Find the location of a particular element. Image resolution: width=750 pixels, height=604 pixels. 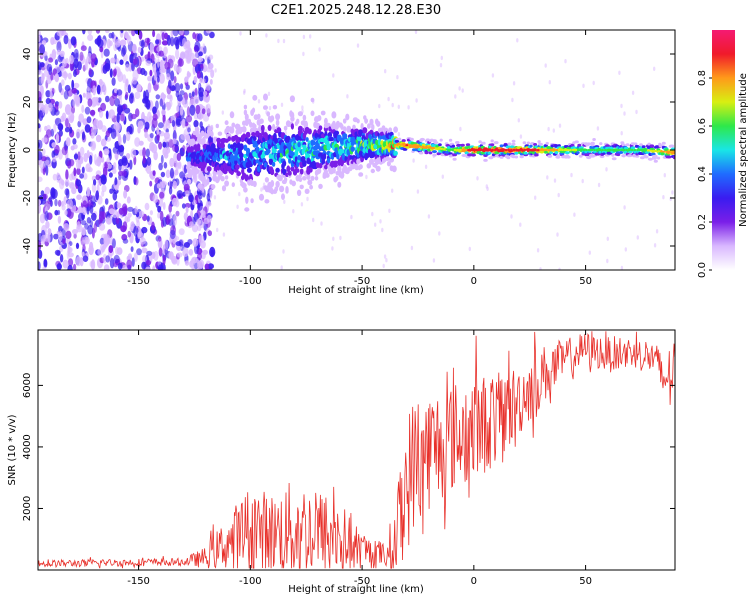

x-tick-label: 50 is located at coordinates (585, 581).